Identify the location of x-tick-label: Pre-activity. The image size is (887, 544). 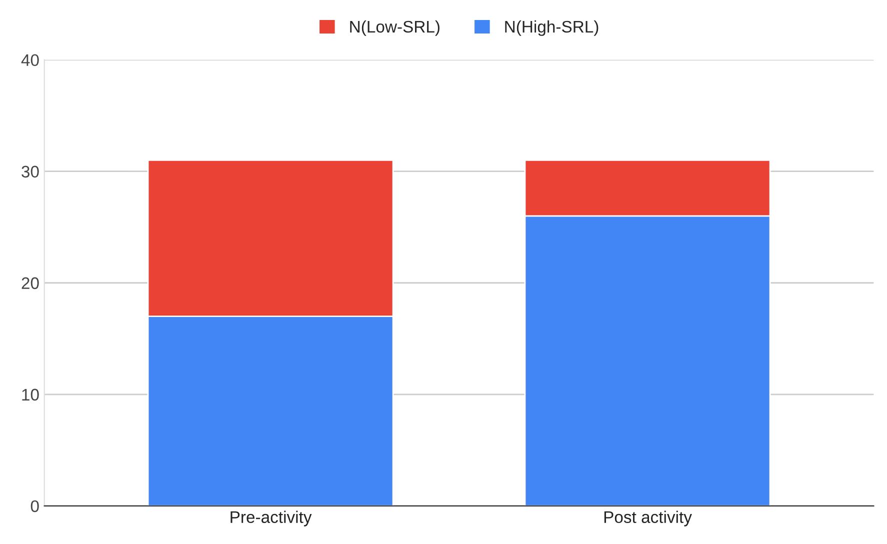
(271, 518).